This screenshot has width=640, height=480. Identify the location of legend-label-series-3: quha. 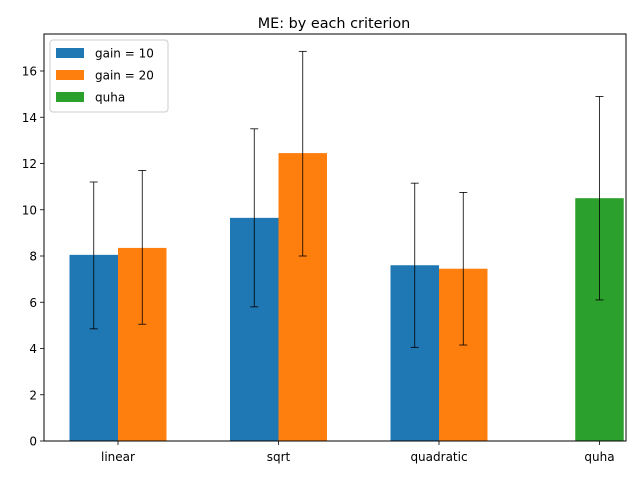
(110, 98).